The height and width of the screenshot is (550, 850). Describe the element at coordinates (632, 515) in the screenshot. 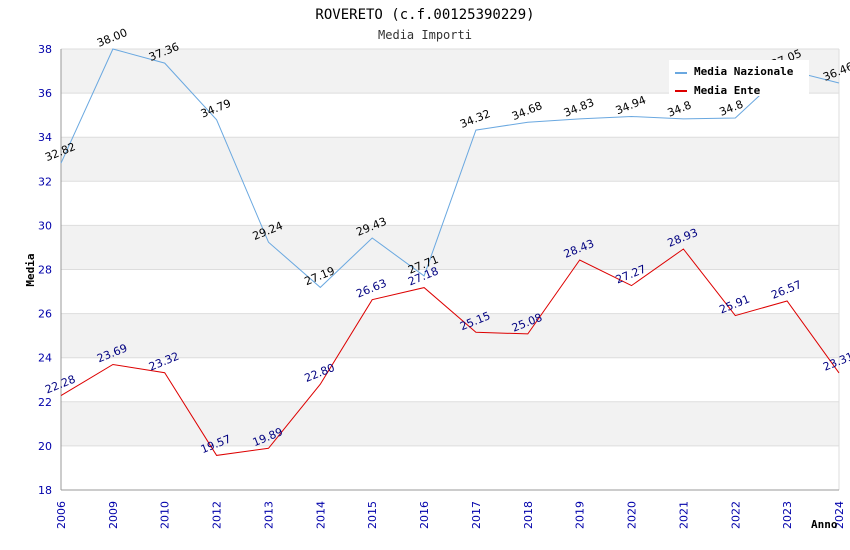

I see `x-tick-label: 2020` at that location.